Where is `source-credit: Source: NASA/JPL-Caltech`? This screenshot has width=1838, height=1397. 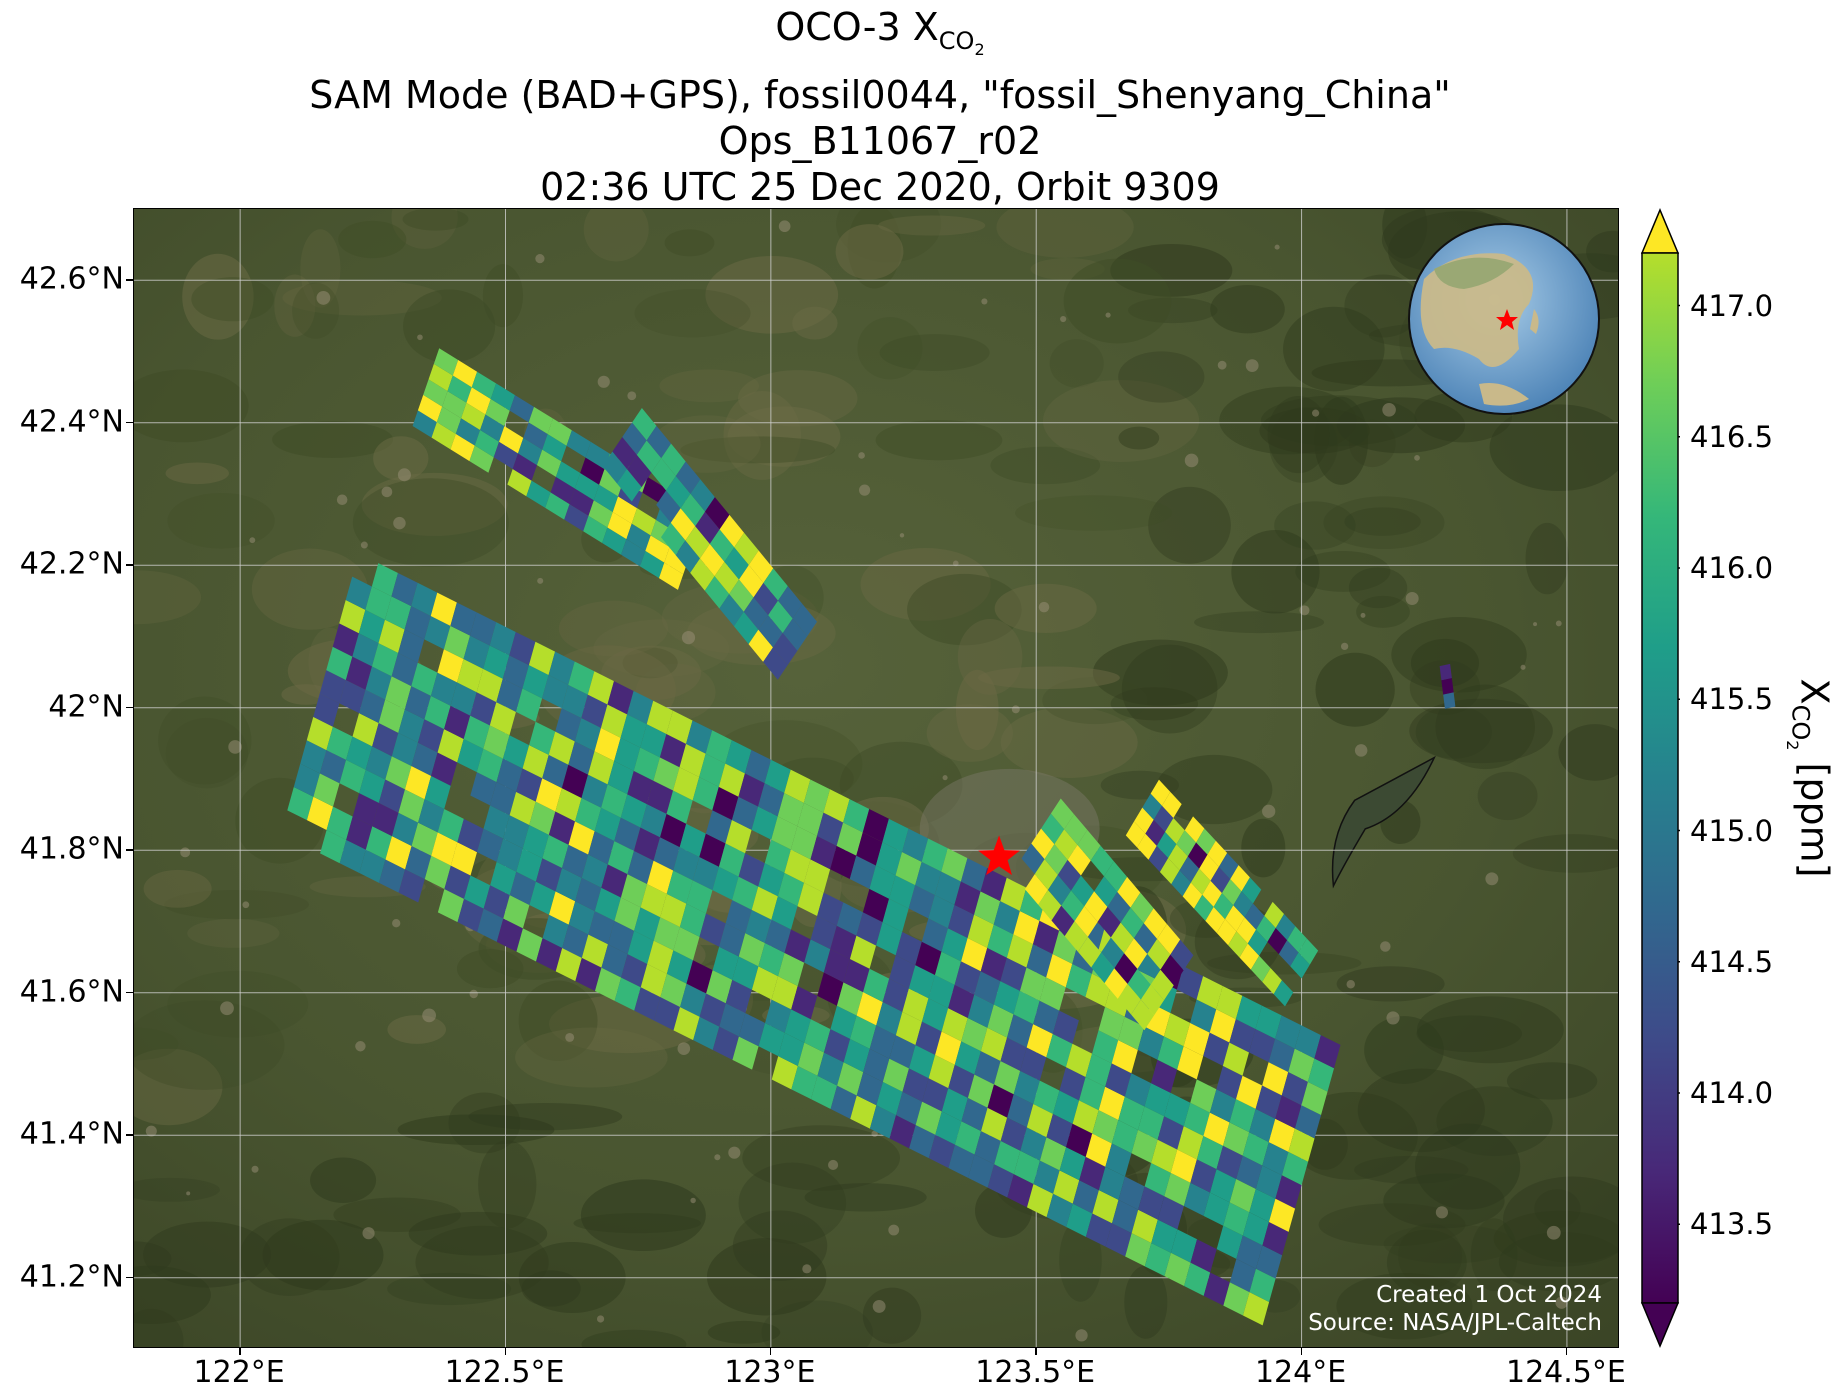 source-credit: Source: NASA/JPL-Caltech is located at coordinates (1455, 1323).